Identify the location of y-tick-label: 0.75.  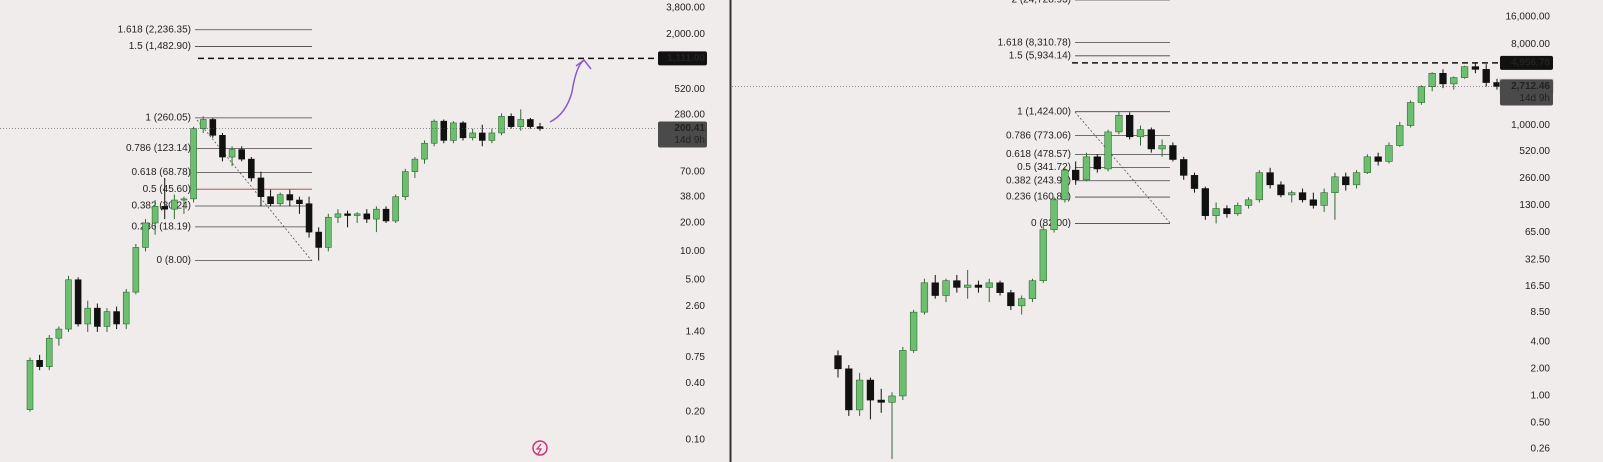
(696, 357).